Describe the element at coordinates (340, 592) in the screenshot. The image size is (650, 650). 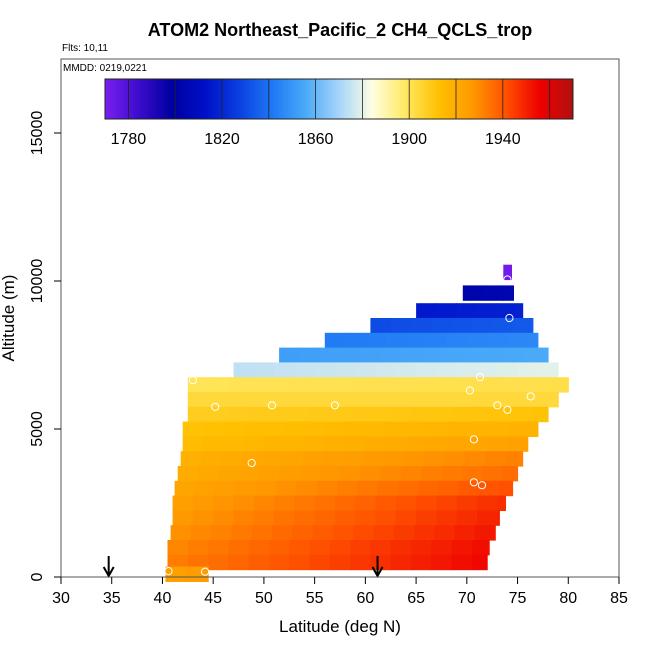
I see `x-axis: 30 35 40 45 50 55 60 65 70 75 80 85` at that location.